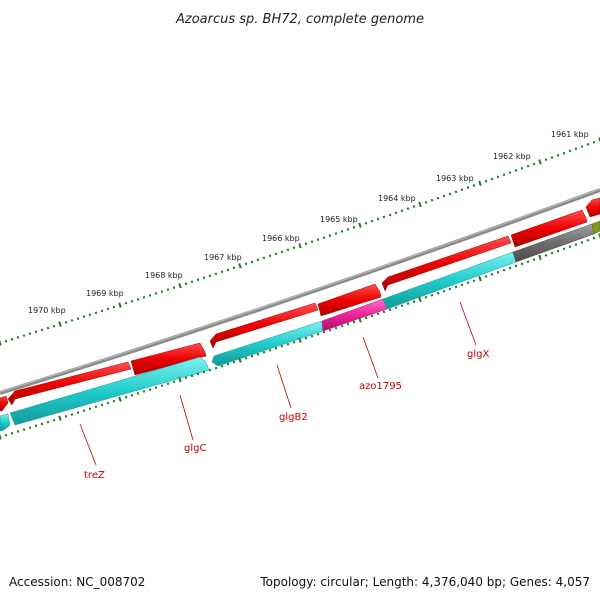 The height and width of the screenshot is (600, 600). What do you see at coordinates (94, 475) in the screenshot?
I see `gene-label-treZ: treZ` at bounding box center [94, 475].